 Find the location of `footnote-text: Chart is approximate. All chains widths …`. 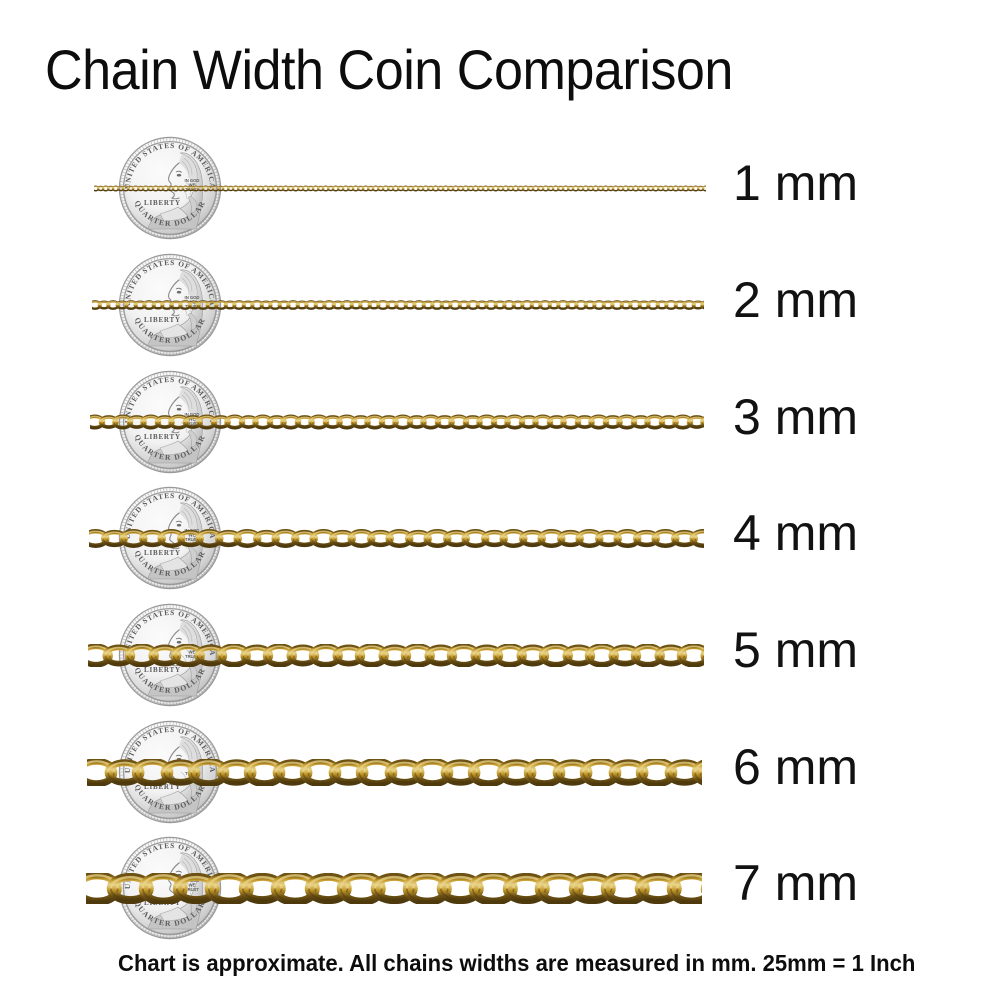

footnote-text: Chart is approximate. All chains widths … is located at coordinates (517, 963).